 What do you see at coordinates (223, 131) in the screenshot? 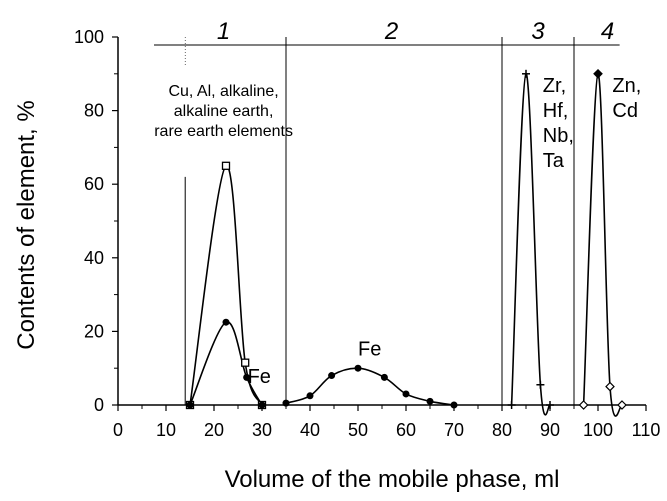
I see `annotation-line: rare earth elements` at bounding box center [223, 131].